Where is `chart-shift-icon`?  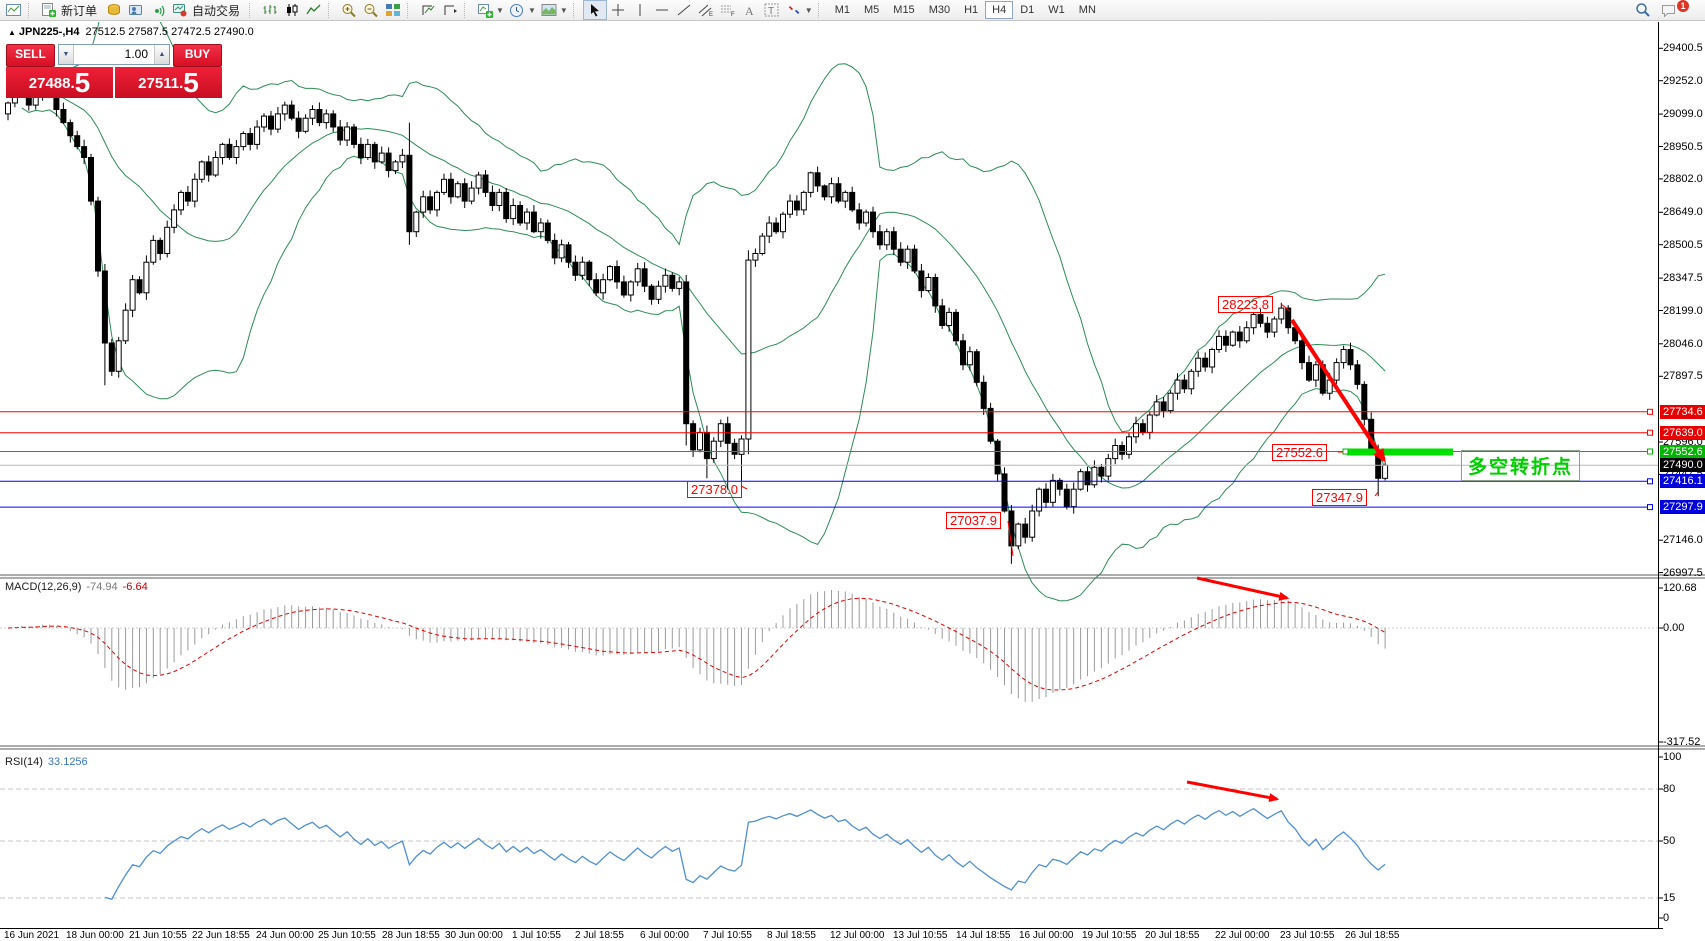 chart-shift-icon is located at coordinates (450, 10).